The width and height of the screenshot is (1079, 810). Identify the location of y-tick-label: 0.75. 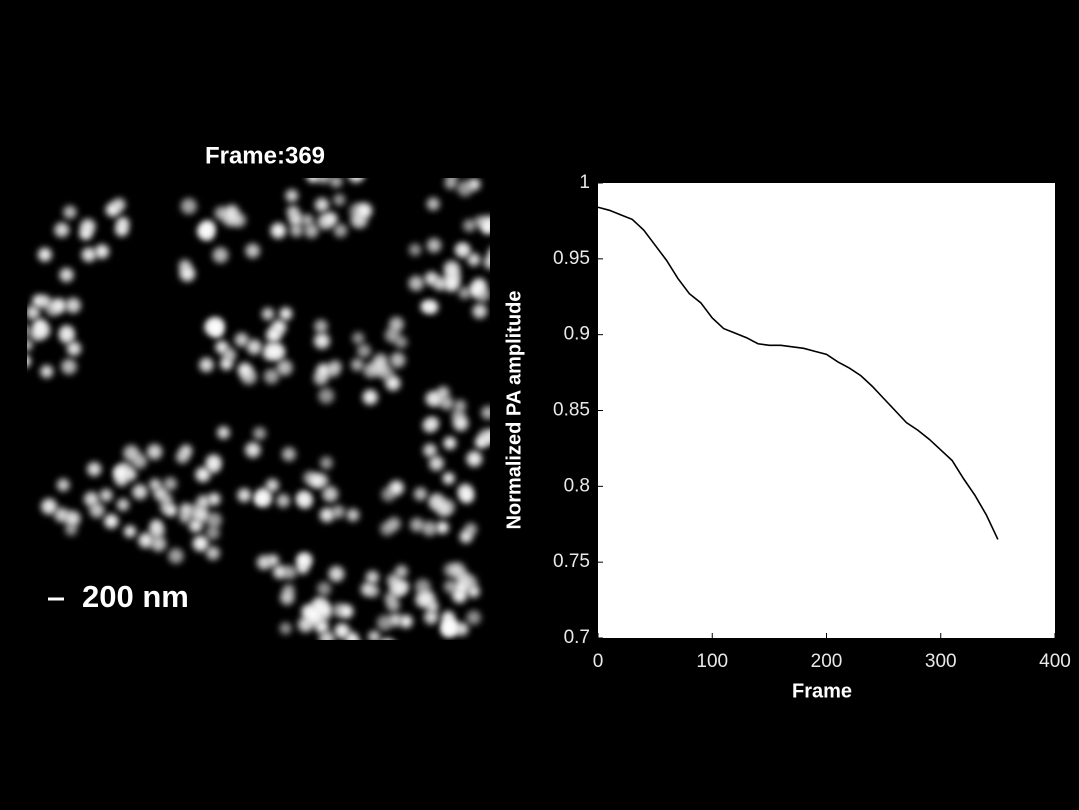
(571, 561).